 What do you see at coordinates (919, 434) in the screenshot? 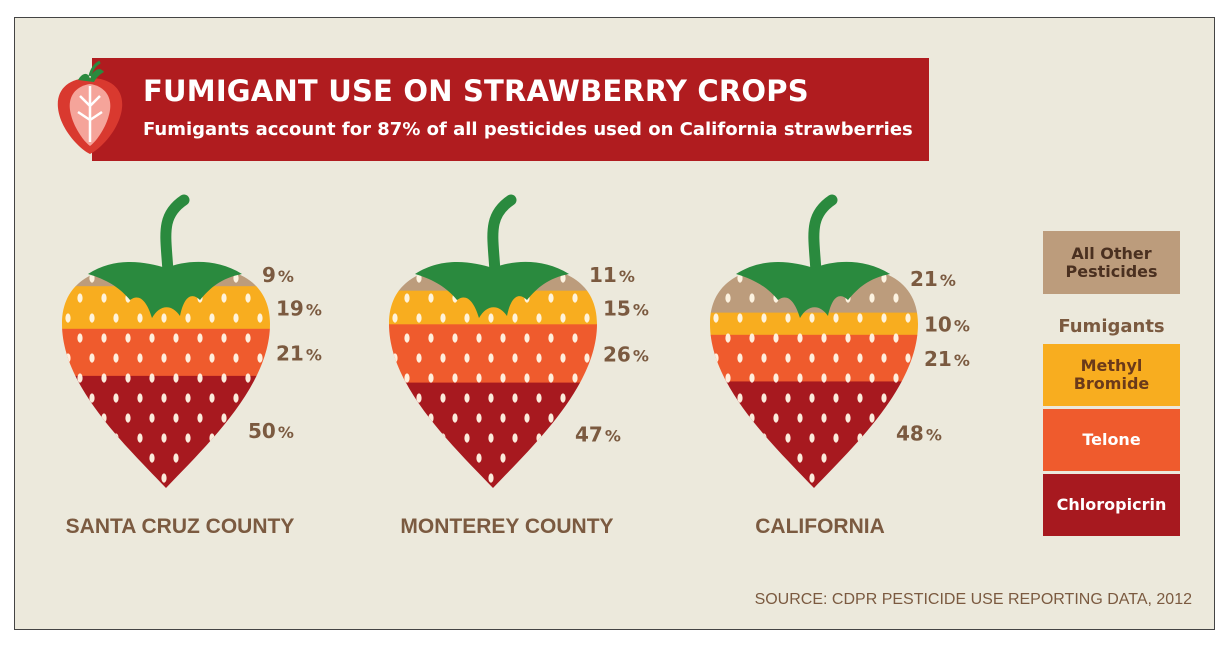
I see `value-label: 48%` at bounding box center [919, 434].